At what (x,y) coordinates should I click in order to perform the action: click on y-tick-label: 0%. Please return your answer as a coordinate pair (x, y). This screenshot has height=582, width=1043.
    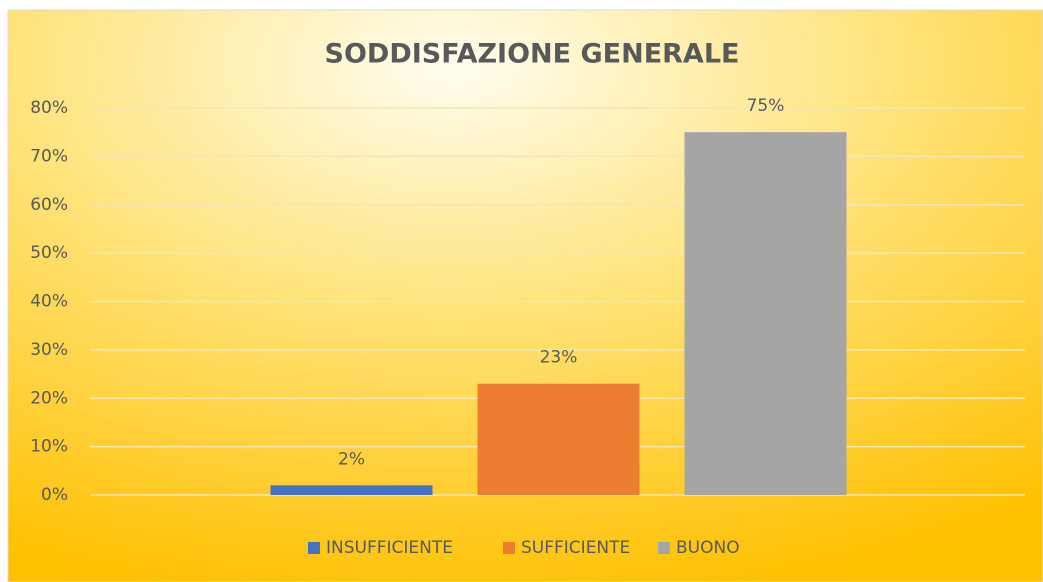
    Looking at the image, I should click on (54, 495).